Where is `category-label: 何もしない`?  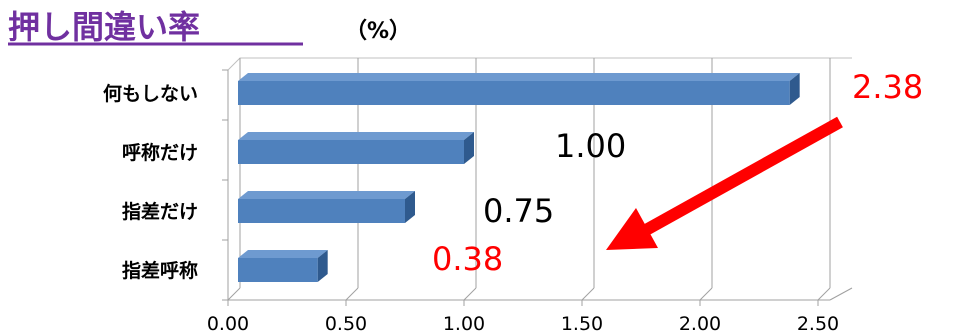 category-label: 何もしない is located at coordinates (150, 93).